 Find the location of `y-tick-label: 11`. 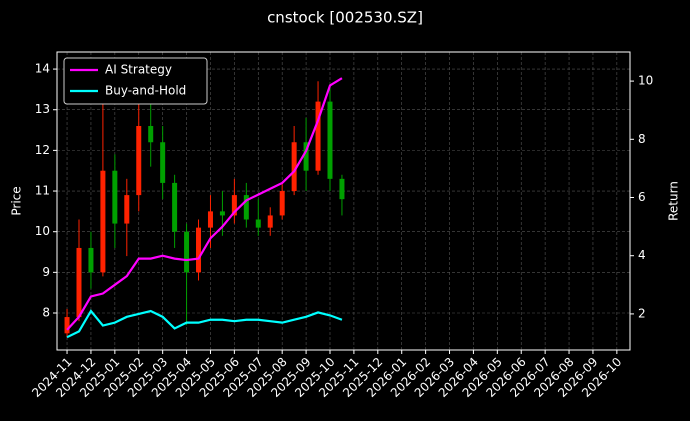

y-tick-label: 11 is located at coordinates (42, 191).